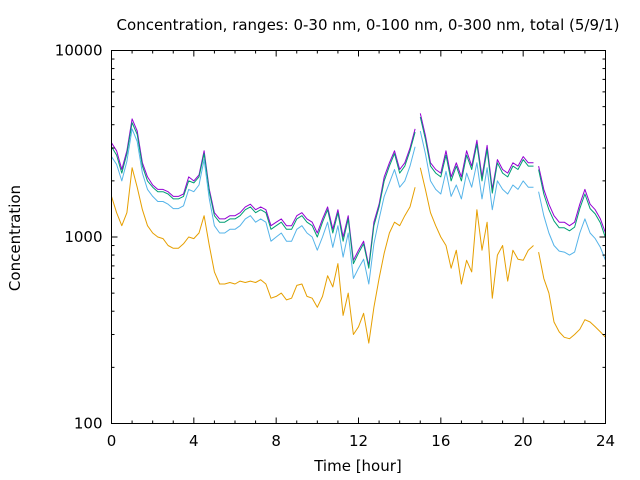  Describe the element at coordinates (194, 441) in the screenshot. I see `x-tick-label: 4` at that location.